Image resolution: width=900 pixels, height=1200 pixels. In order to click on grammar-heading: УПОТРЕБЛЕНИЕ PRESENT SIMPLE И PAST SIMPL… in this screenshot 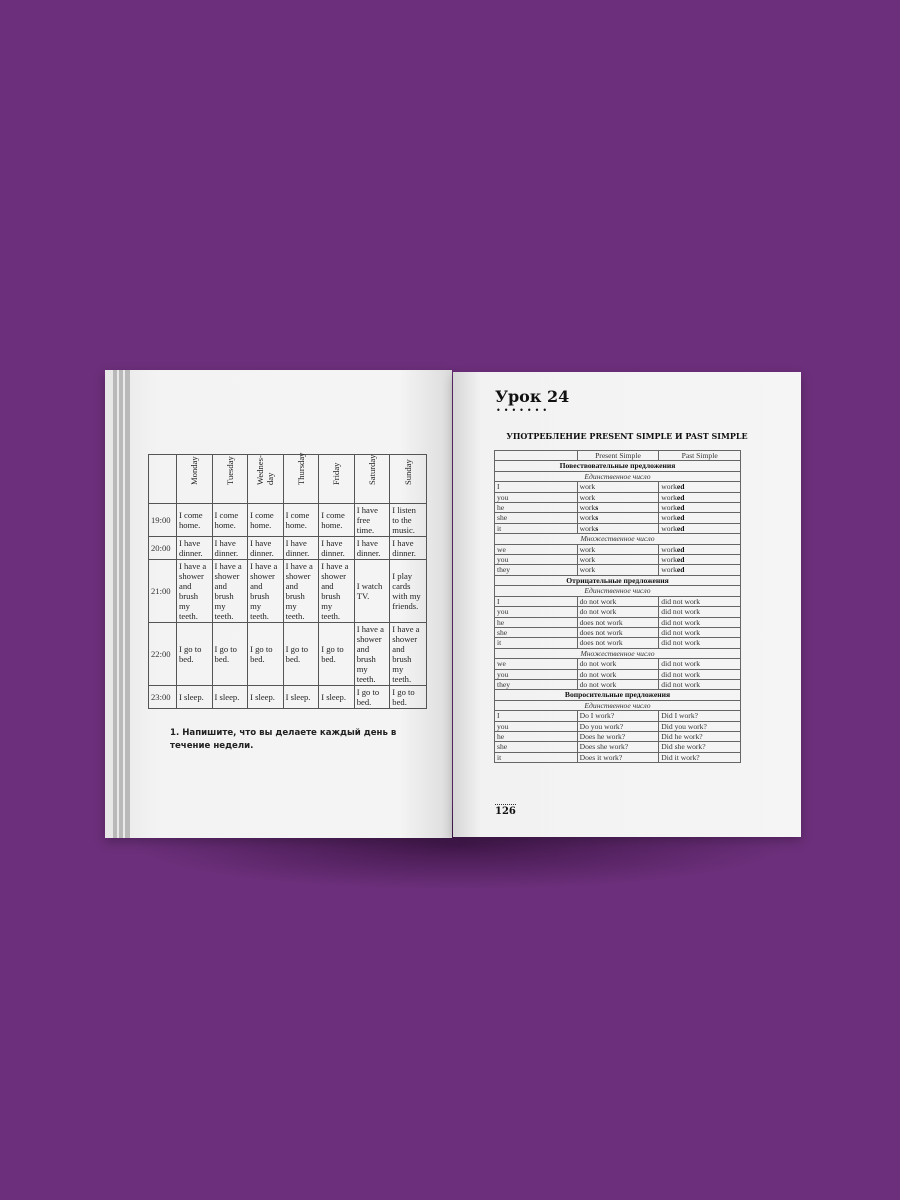, I will do `click(627, 436)`.